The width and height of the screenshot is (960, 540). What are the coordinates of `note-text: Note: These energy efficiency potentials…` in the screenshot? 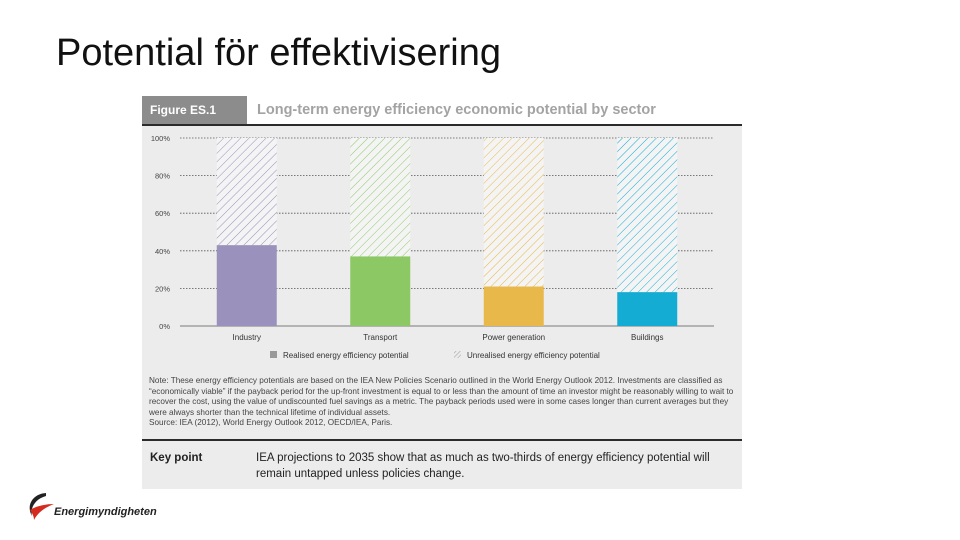 It's located at (441, 396).